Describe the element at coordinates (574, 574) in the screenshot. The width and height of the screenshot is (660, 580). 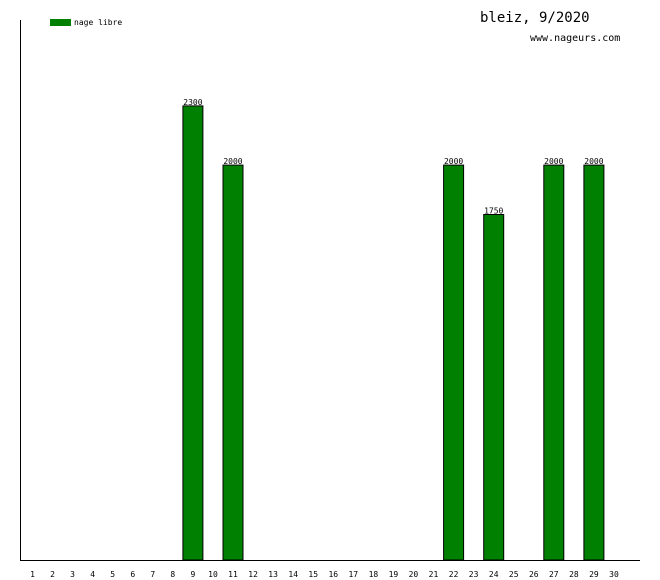
I see `x-tick-label: 28` at that location.